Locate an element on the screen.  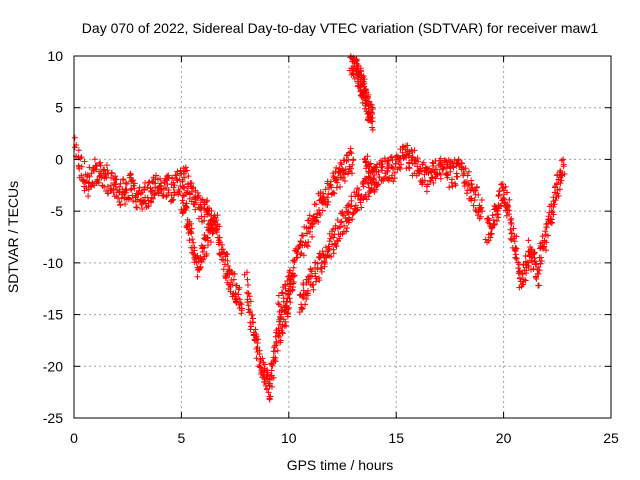
y-tick-label: -5 is located at coordinates (57, 211).